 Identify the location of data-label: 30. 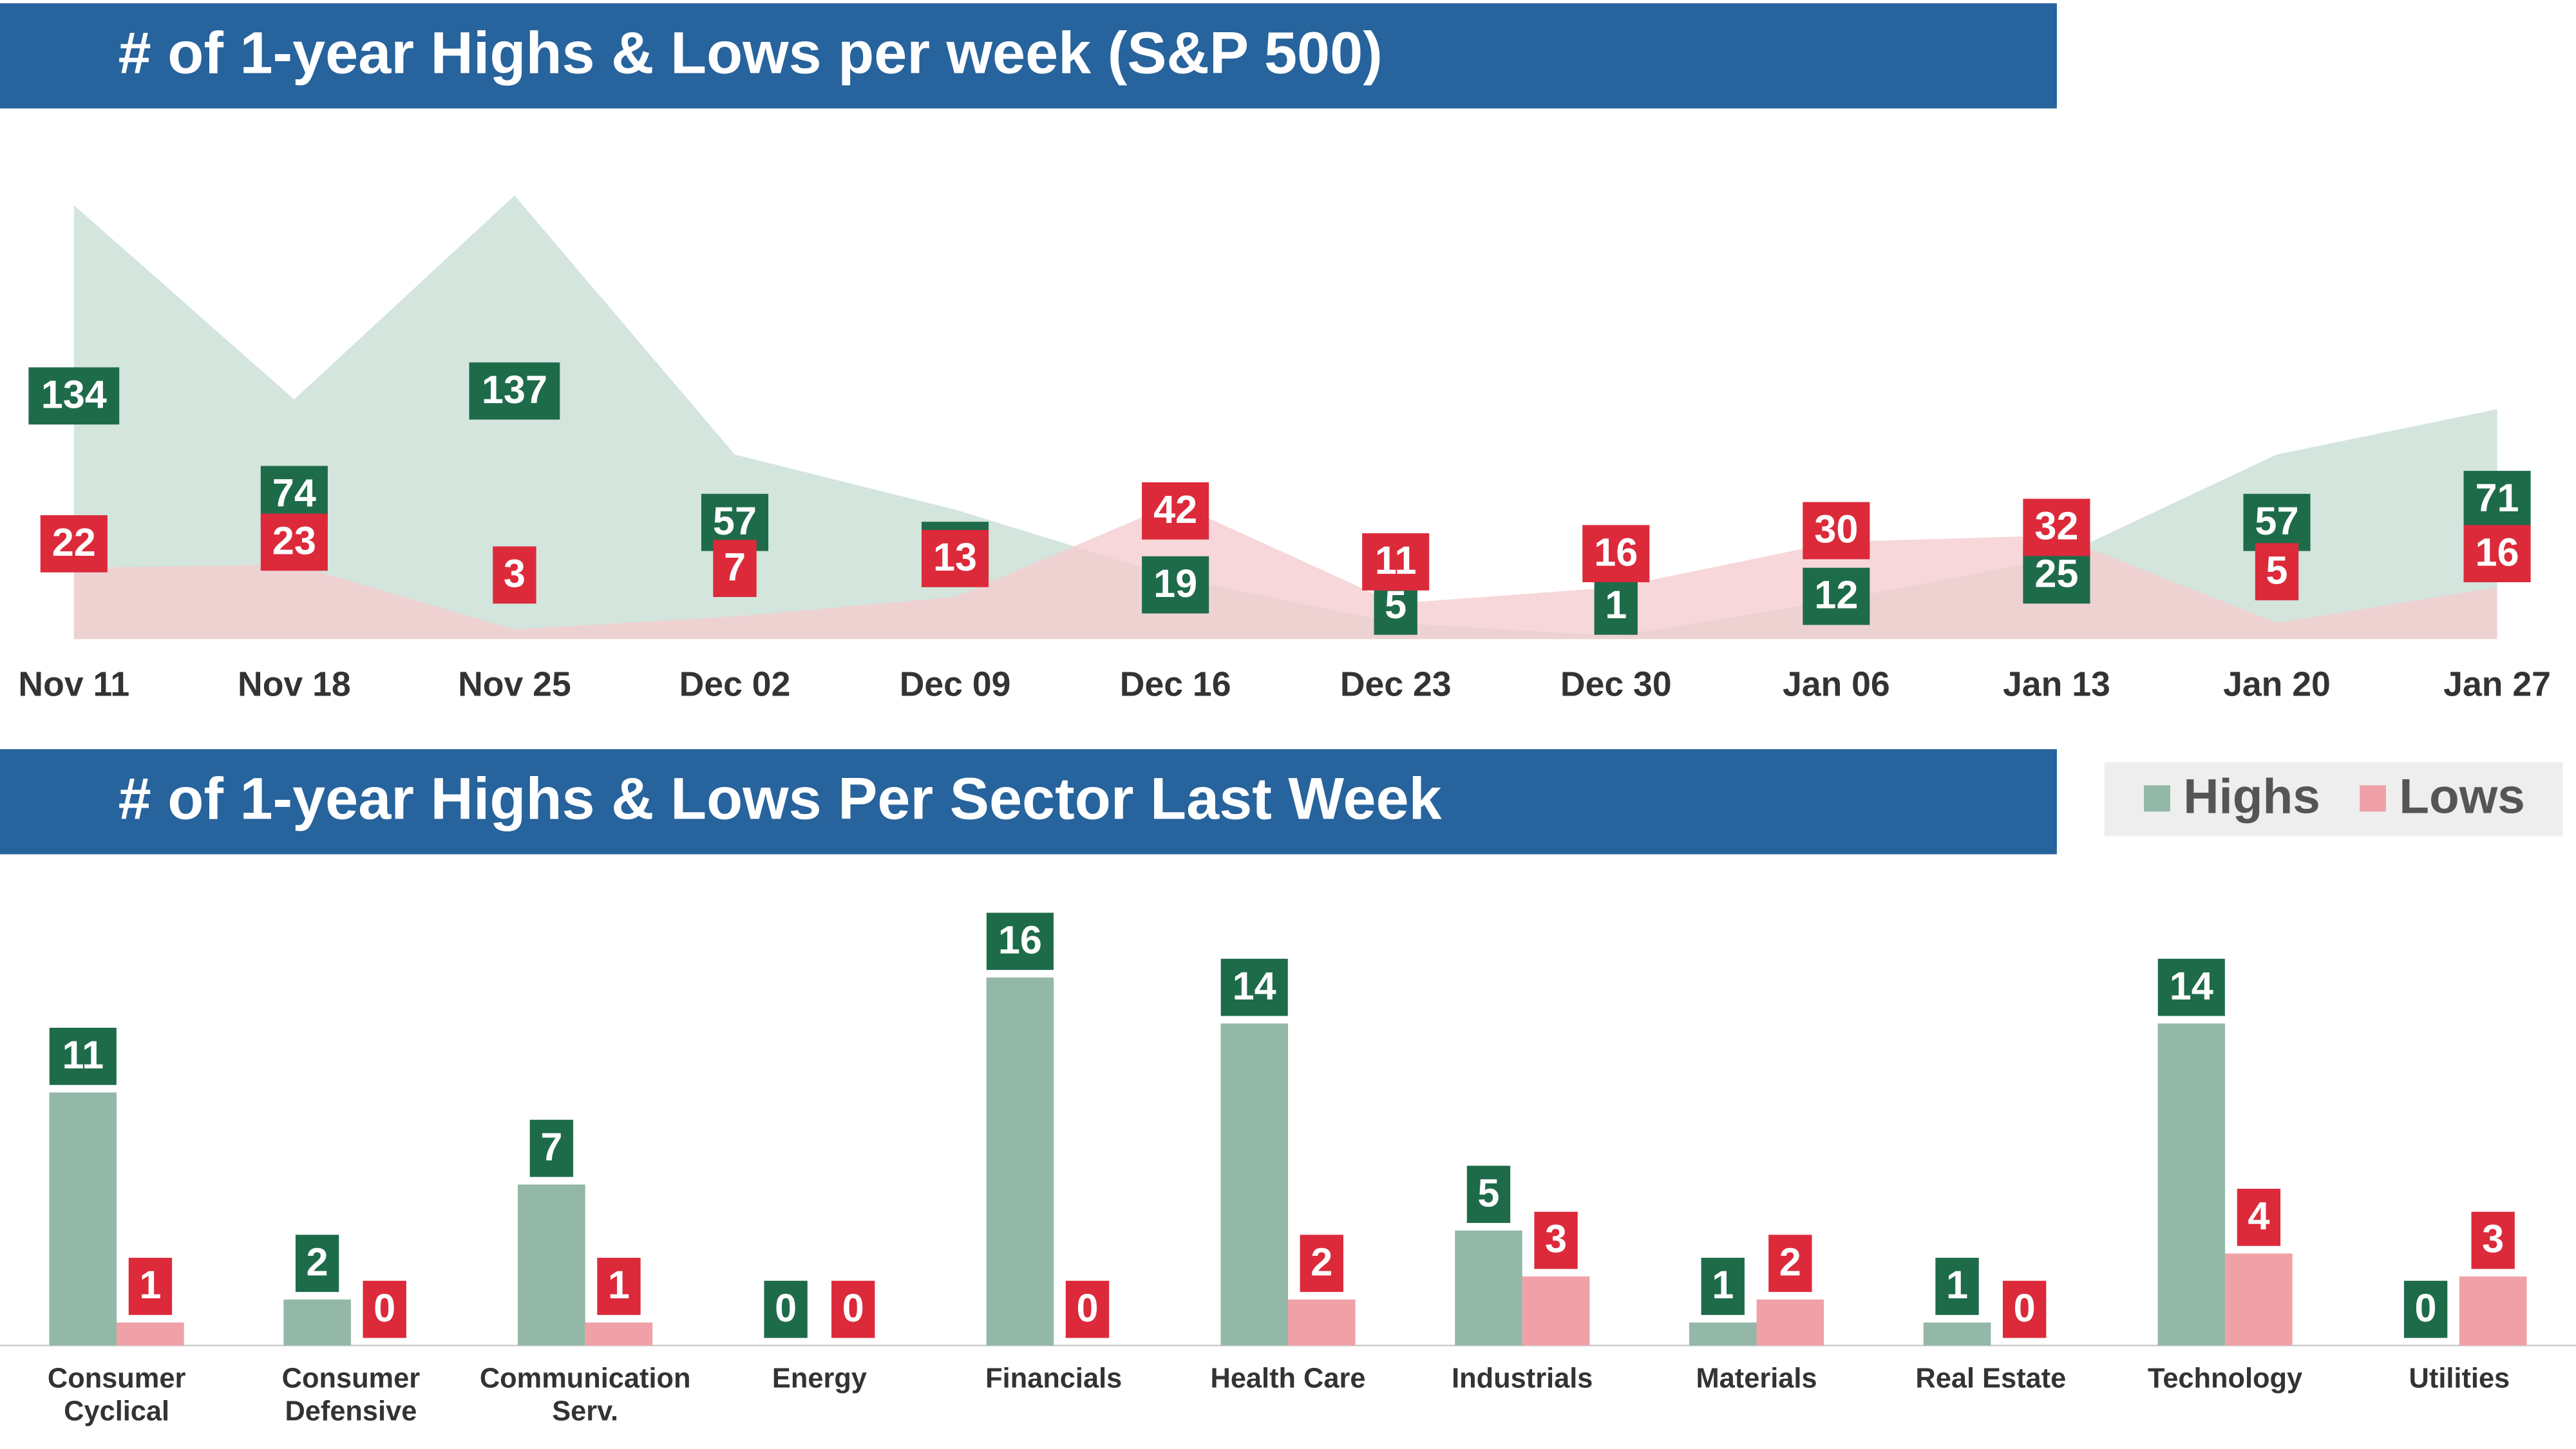
(1836, 529).